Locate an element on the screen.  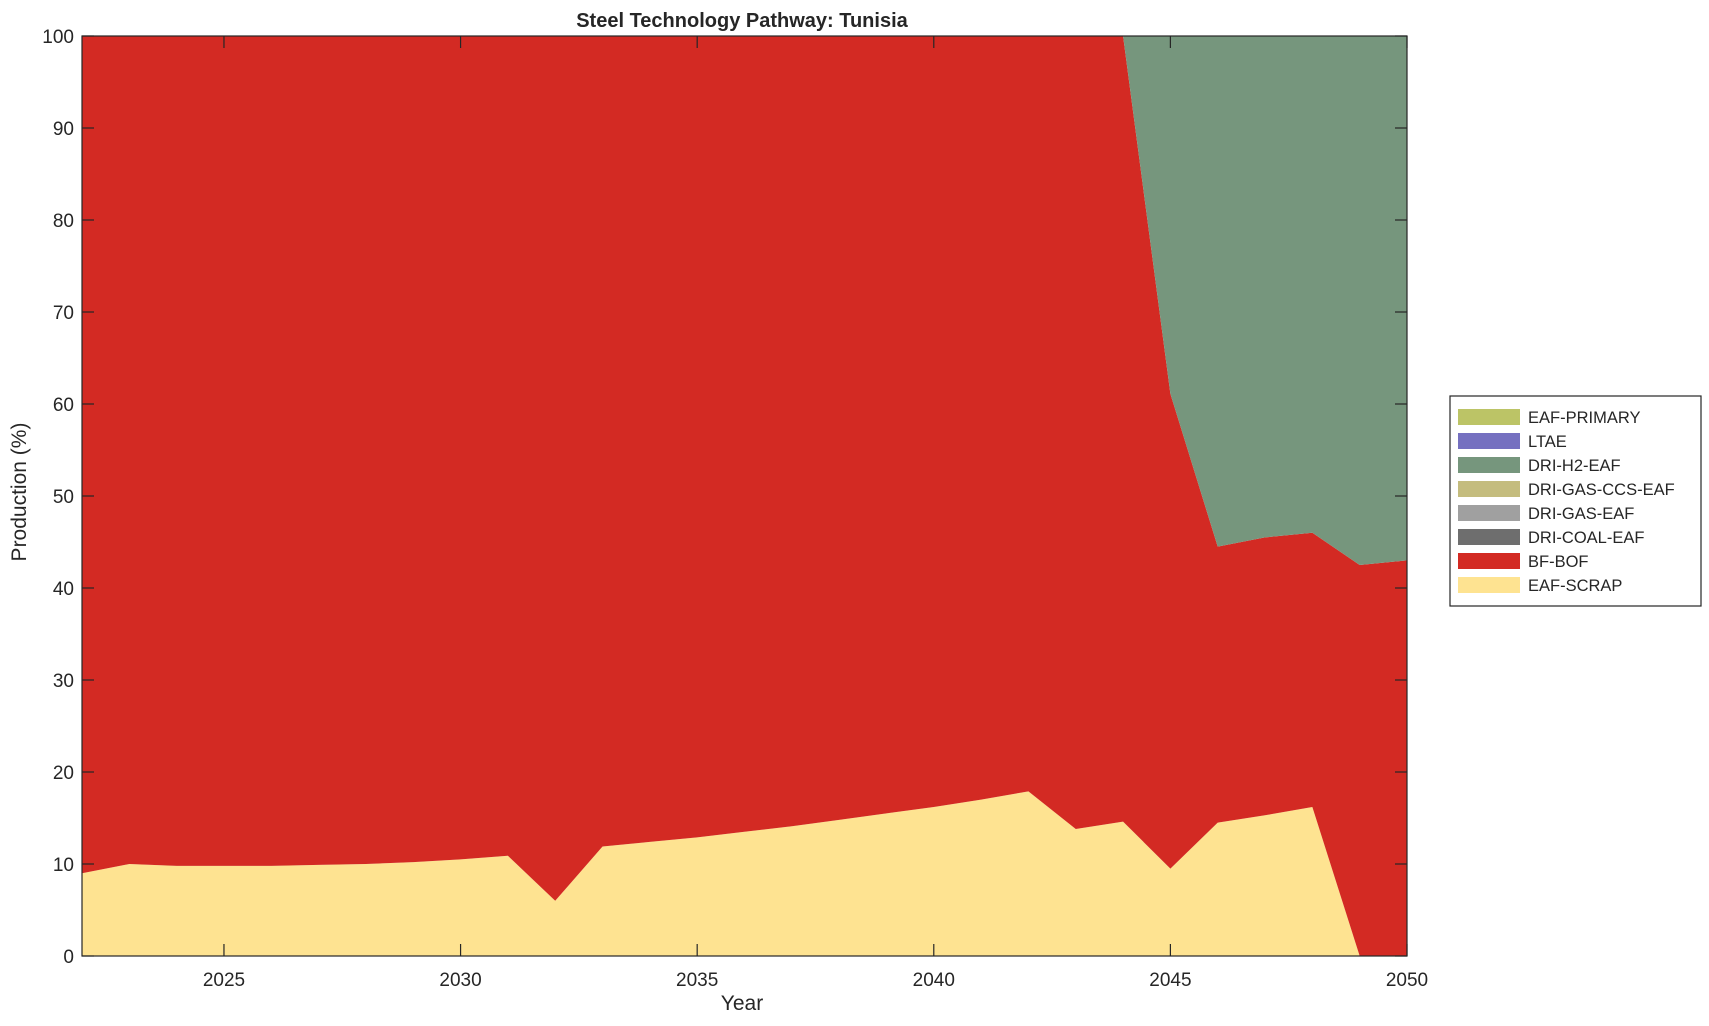
legend-label: DRI-GAS-EAF is located at coordinates (1581, 514).